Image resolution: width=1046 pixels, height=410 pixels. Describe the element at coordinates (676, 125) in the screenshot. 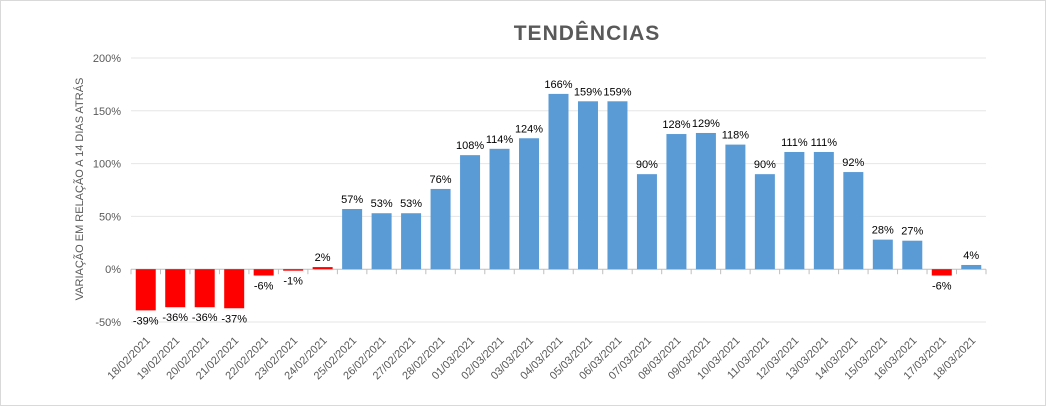

I see `data-label: 128%` at that location.